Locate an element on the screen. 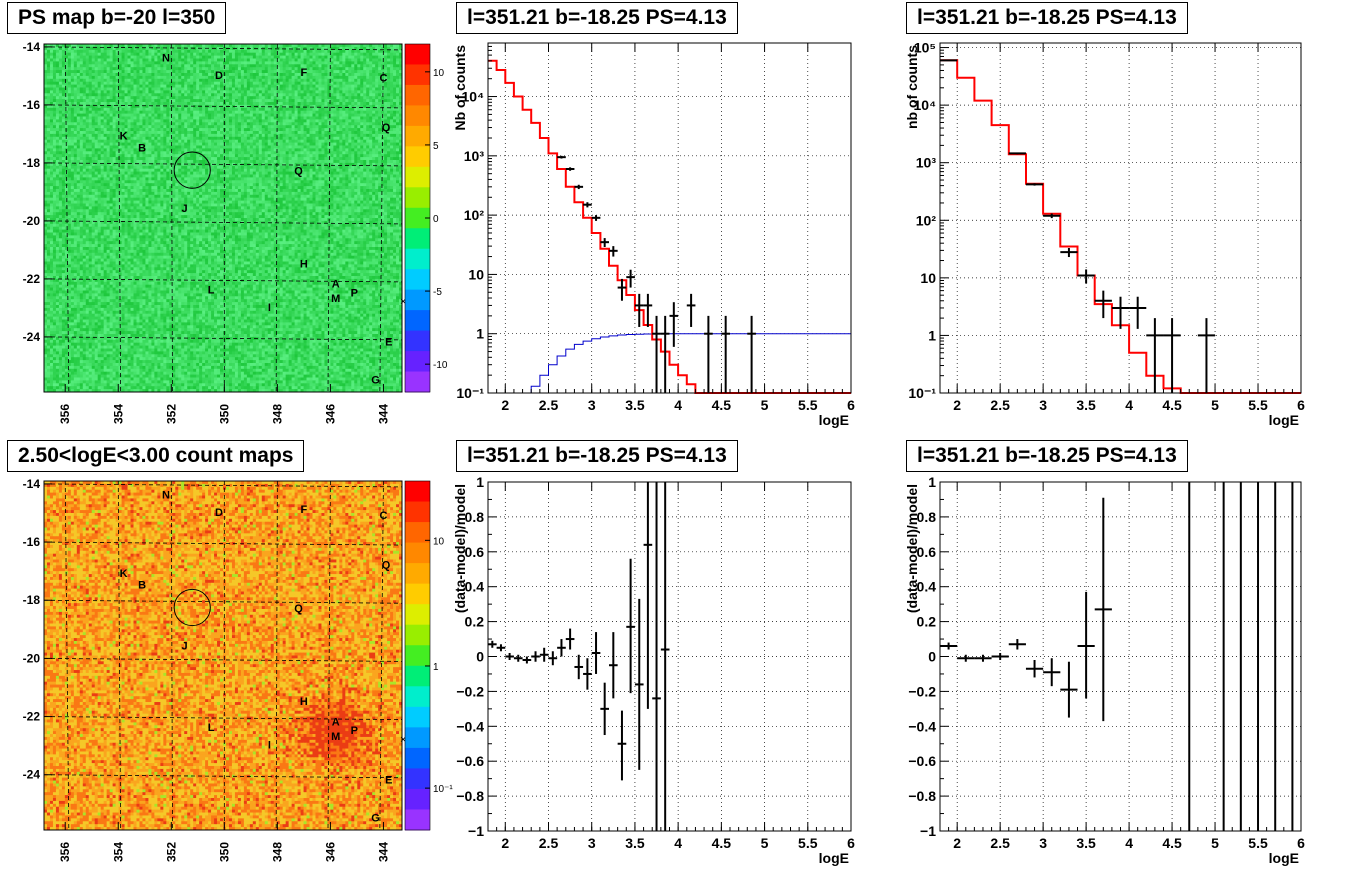 The height and width of the screenshot is (875, 1348). colorbar-tick-label: 10⁻¹ is located at coordinates (443, 789).